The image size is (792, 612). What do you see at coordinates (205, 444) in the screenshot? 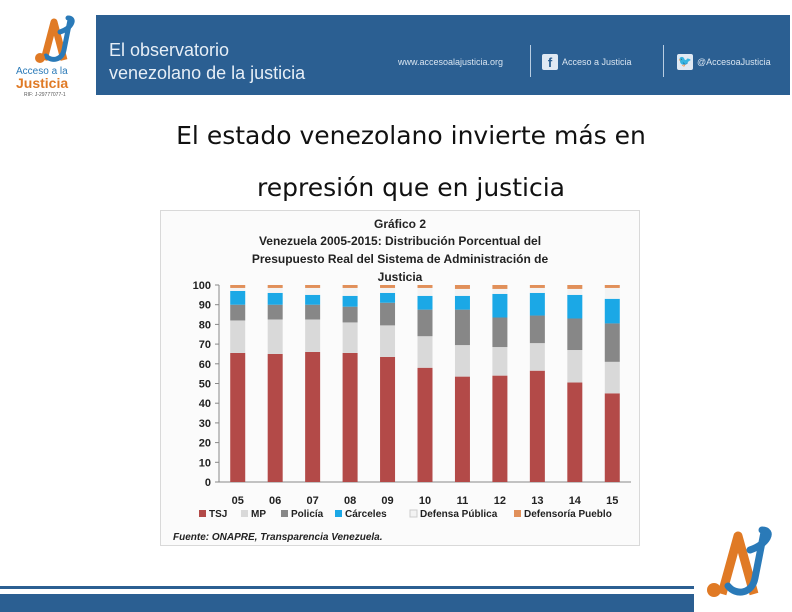
I see `y-tick-label: 20` at bounding box center [205, 444].